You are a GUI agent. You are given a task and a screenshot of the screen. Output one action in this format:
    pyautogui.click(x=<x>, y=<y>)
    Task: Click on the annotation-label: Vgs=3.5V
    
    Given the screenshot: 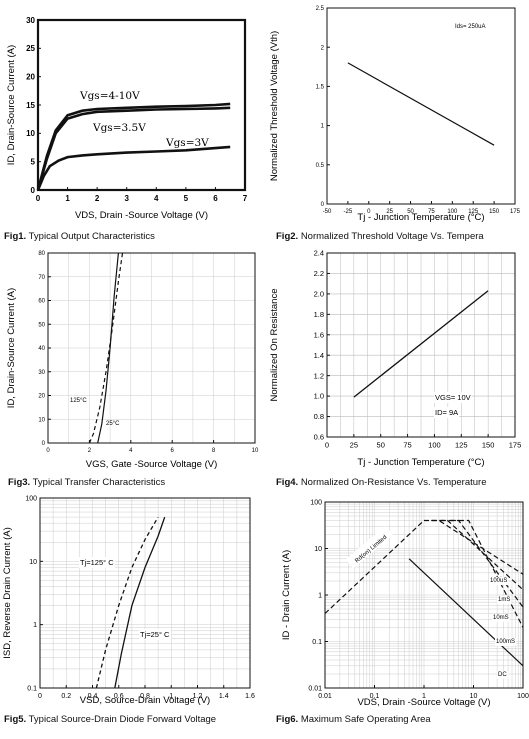 What is the action you would take?
    pyautogui.click(x=119, y=128)
    